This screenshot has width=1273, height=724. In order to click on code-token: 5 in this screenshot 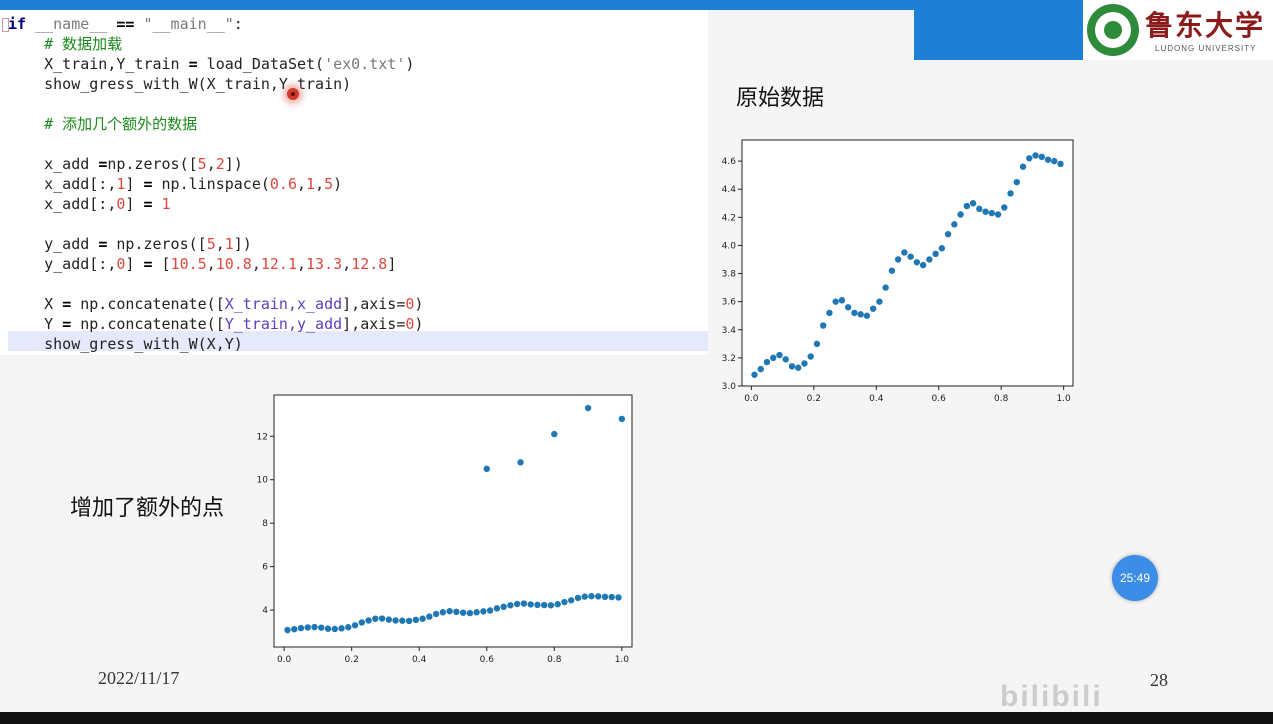, I will do `click(329, 184)`.